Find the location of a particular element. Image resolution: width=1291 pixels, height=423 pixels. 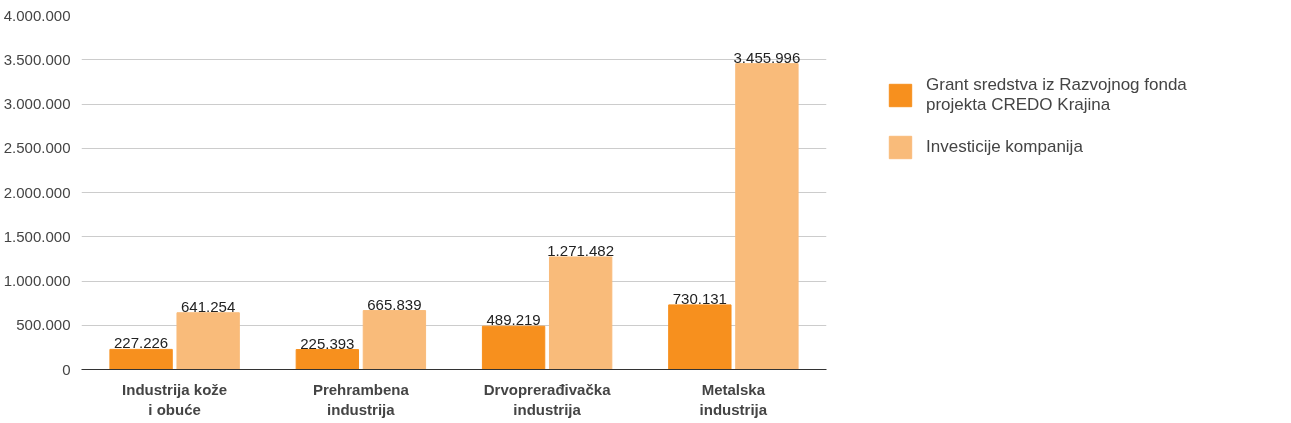

x-tick-label: Drvoprerađivačka industrija is located at coordinates (547, 399).